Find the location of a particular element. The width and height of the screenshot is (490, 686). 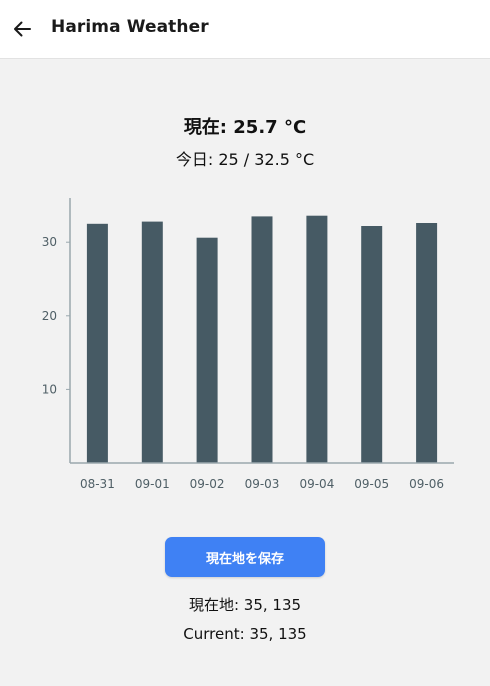

y-tick-label: 10 is located at coordinates (49, 389).